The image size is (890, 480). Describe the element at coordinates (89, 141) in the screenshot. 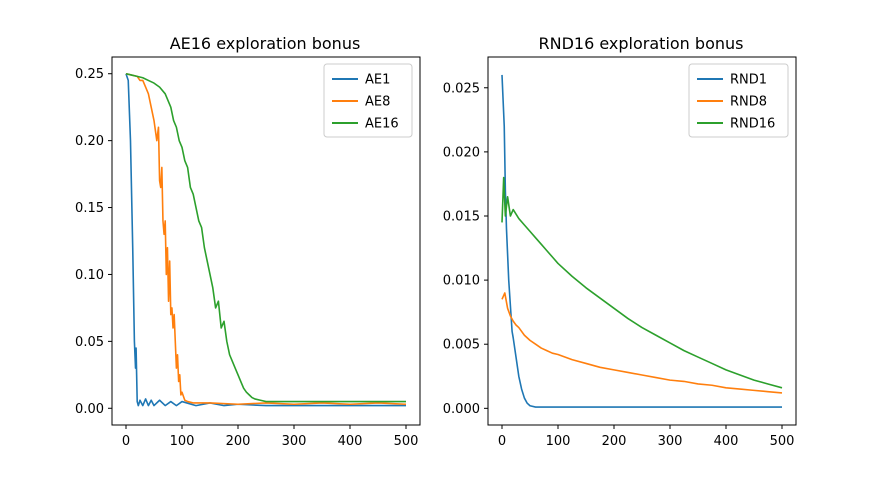

I see `left-y-tick-label: 0.20` at that location.